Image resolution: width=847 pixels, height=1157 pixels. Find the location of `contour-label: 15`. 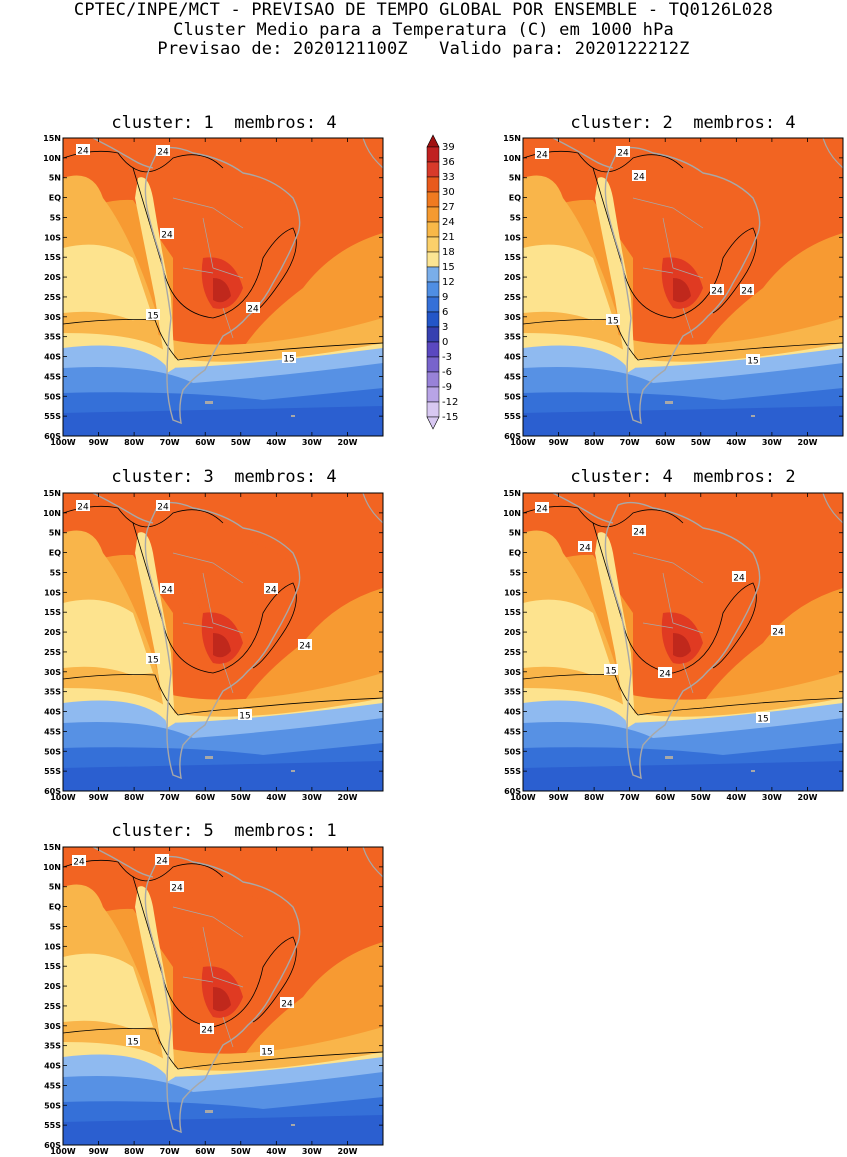

contour-label: 15 is located at coordinates (153, 659).